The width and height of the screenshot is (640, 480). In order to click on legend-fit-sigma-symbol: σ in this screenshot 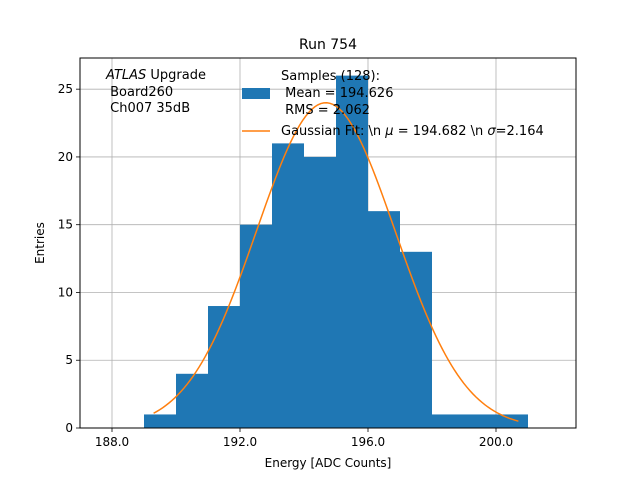, I will do `click(491, 131)`.